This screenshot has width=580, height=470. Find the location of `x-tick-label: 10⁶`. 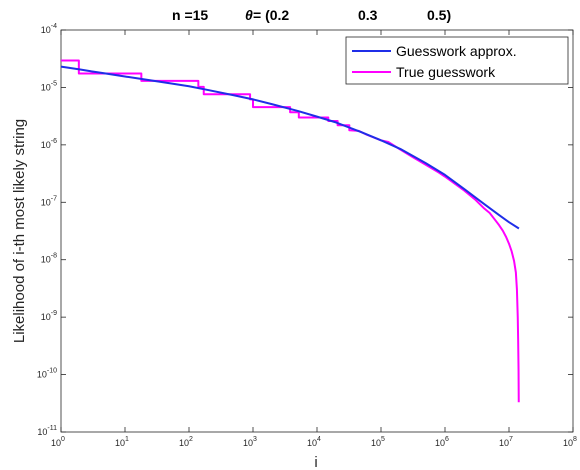

x-tick-label: 10⁶ is located at coordinates (442, 442).